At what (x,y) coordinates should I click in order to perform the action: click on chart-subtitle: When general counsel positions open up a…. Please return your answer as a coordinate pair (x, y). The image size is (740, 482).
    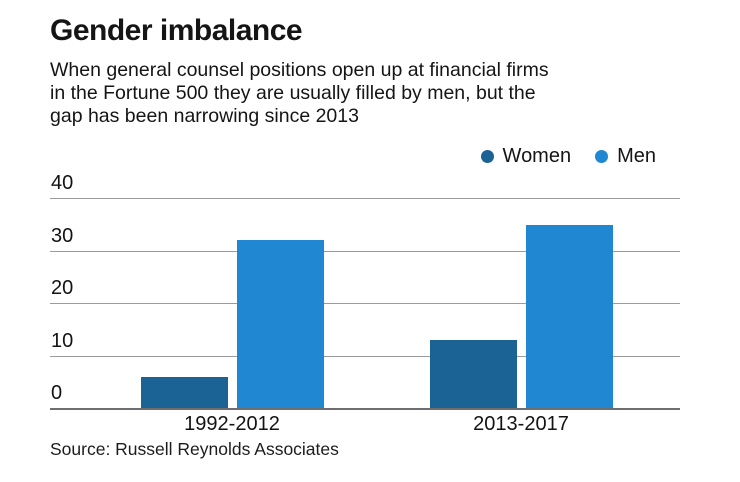
    Looking at the image, I should click on (299, 93).